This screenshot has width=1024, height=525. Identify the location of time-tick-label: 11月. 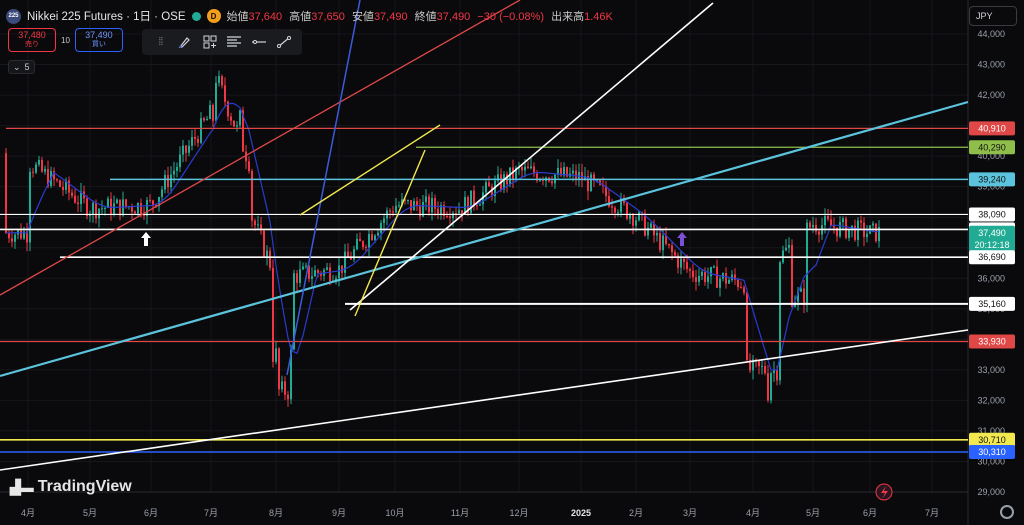
(460, 513).